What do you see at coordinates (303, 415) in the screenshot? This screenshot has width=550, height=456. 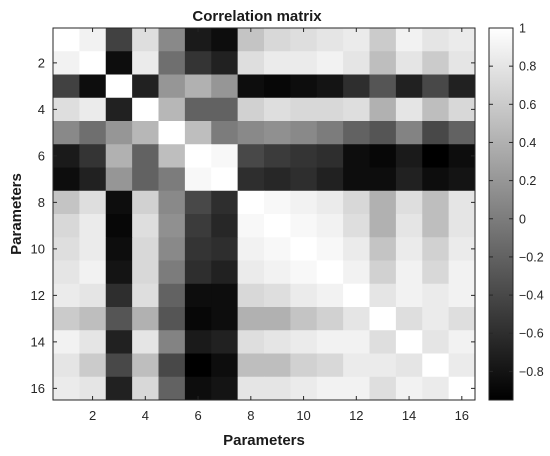 I see `x-tick-label: 10` at bounding box center [303, 415].